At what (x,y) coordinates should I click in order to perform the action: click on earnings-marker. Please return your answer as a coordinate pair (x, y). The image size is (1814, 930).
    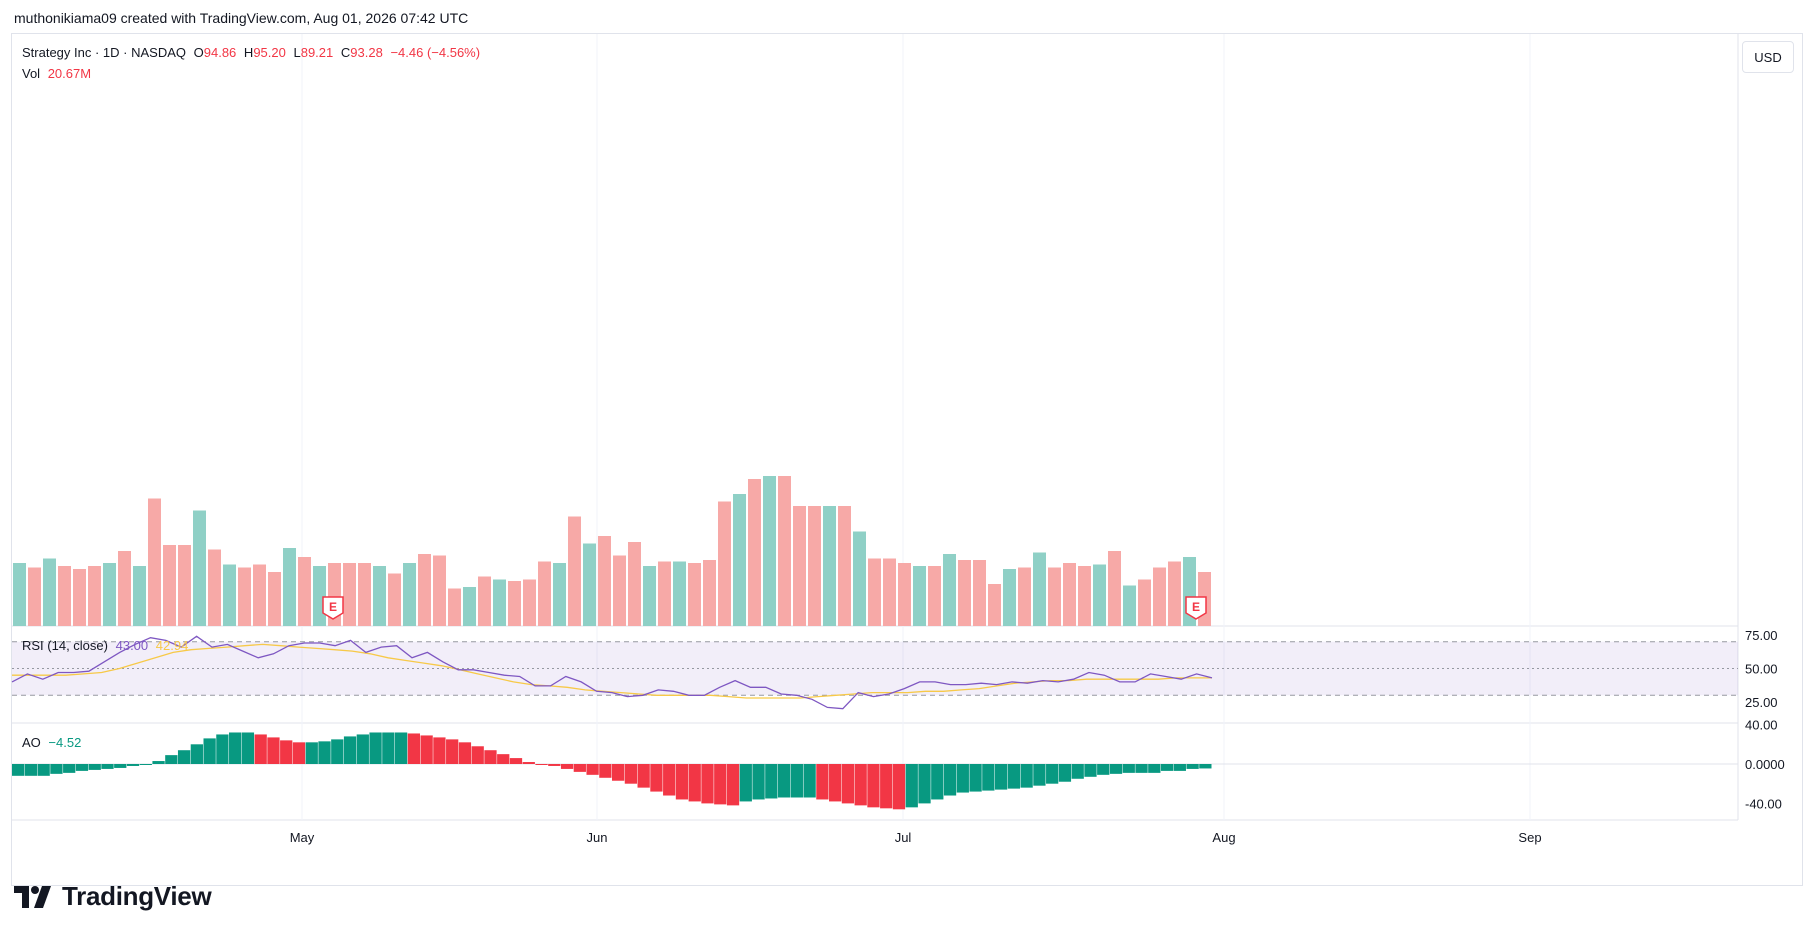
    Looking at the image, I should click on (333, 608).